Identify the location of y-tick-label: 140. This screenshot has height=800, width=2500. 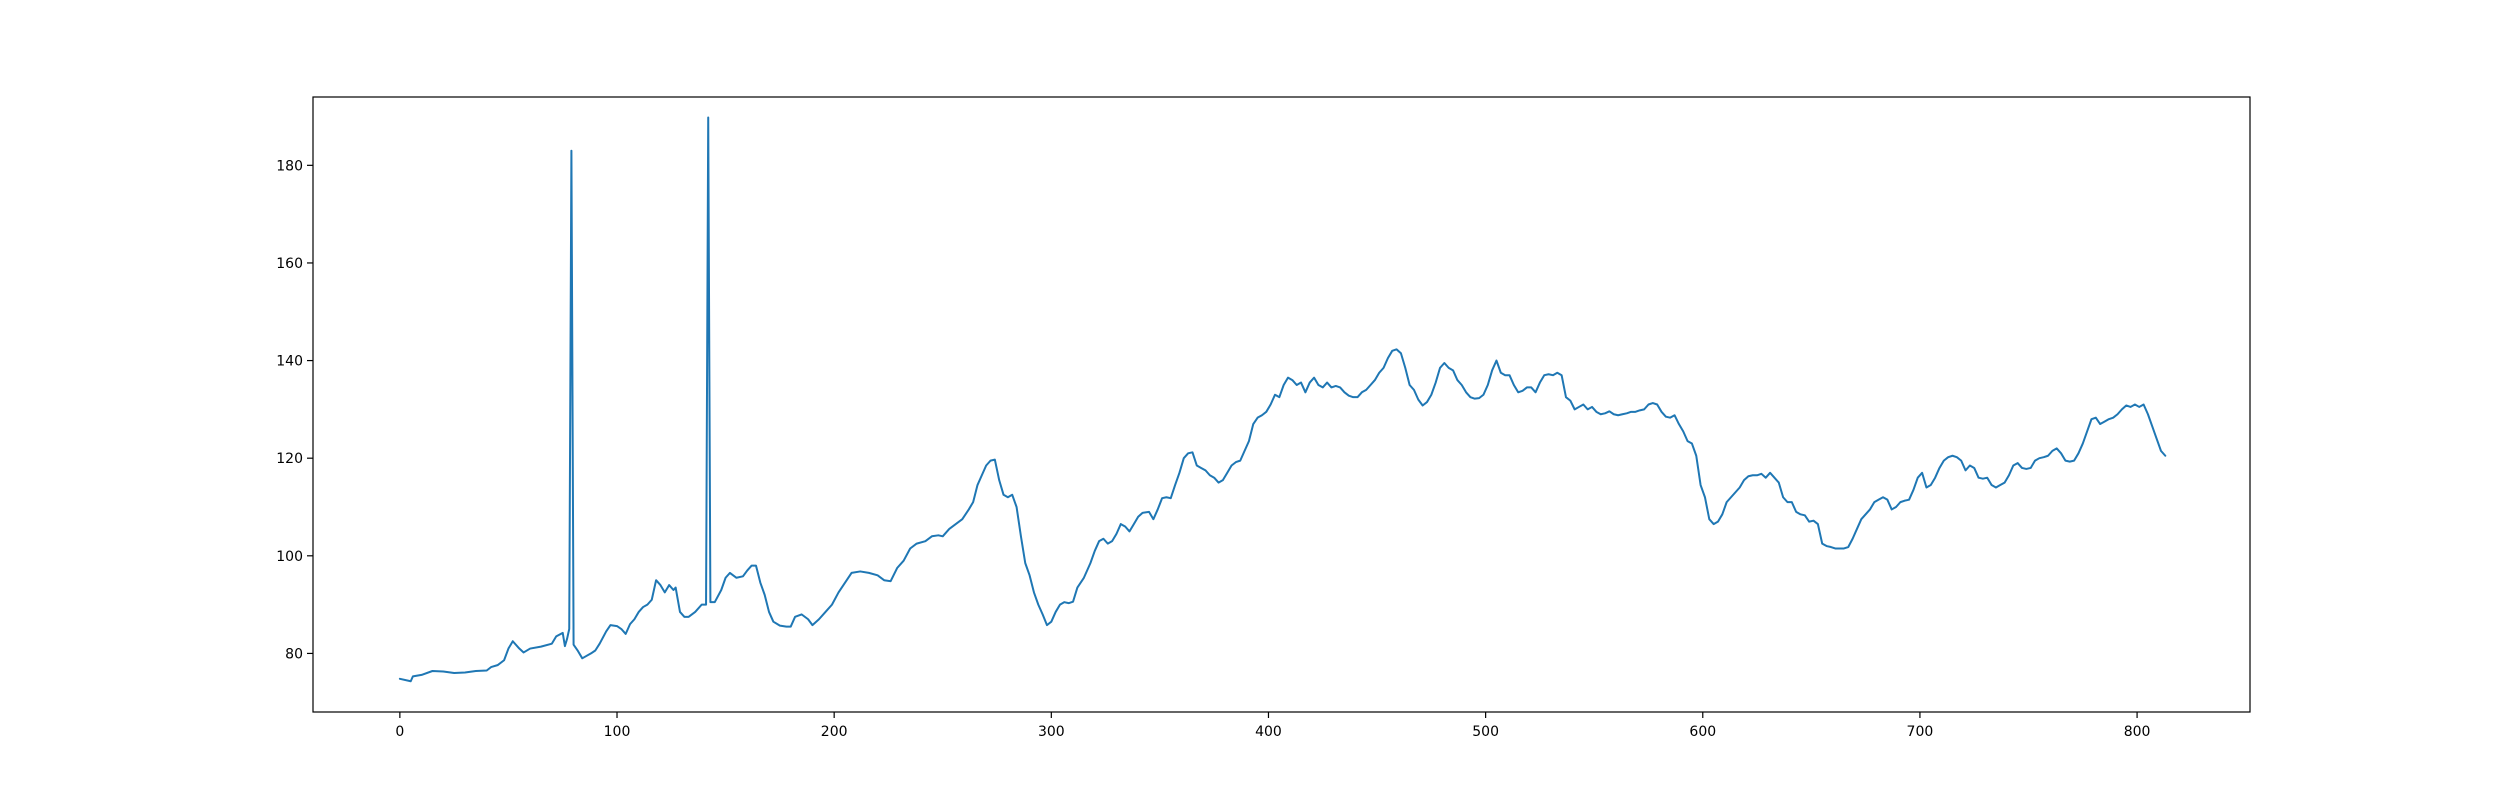
(289, 362).